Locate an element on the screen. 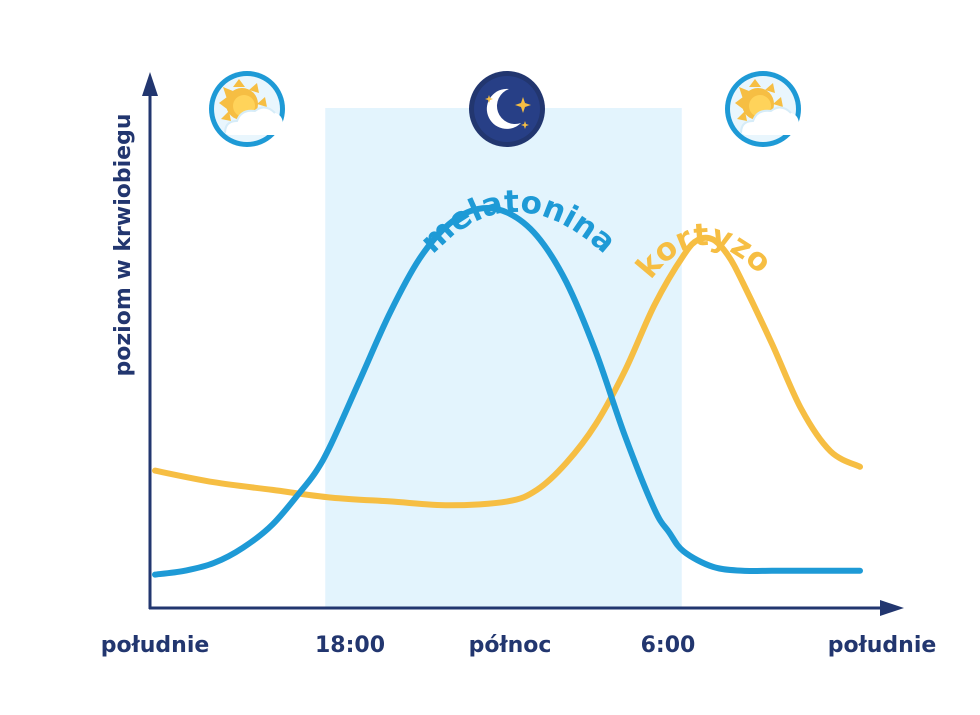 Image resolution: width=980 pixels, height=715 pixels. x-axis-arrow is located at coordinates (892, 608).